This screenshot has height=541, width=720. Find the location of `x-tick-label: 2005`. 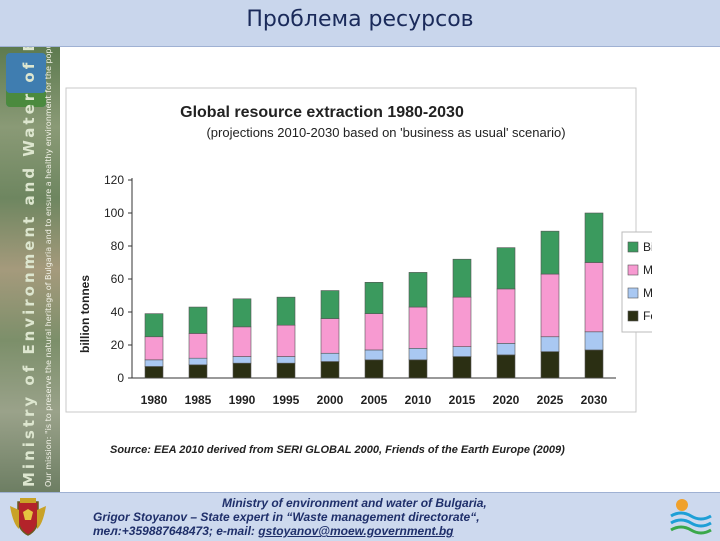

x-tick-label: 2005 is located at coordinates (374, 400).